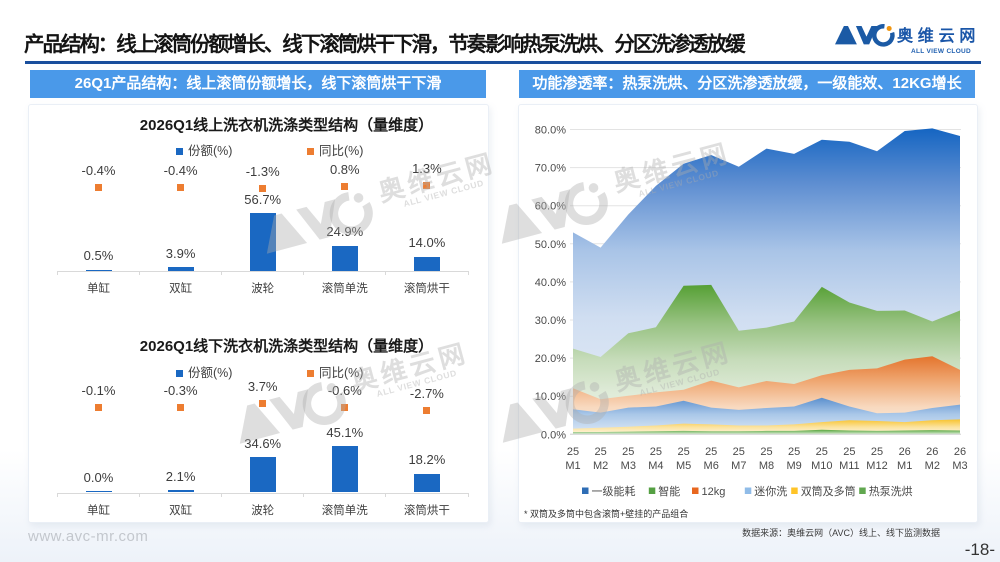 The height and width of the screenshot is (562, 1000). Describe the element at coordinates (738, 466) in the screenshot. I see `svg-text: M7` at that location.